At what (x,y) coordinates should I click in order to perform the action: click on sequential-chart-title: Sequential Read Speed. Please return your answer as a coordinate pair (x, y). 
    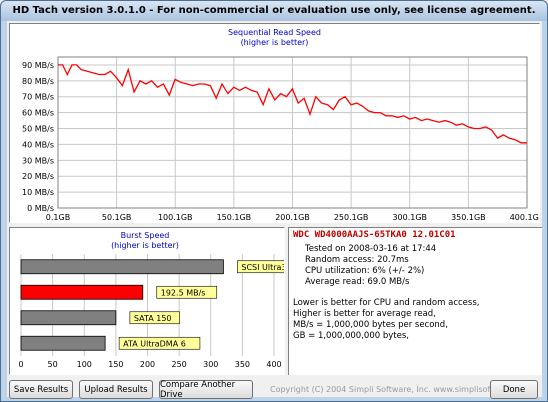
    Looking at the image, I should click on (274, 32).